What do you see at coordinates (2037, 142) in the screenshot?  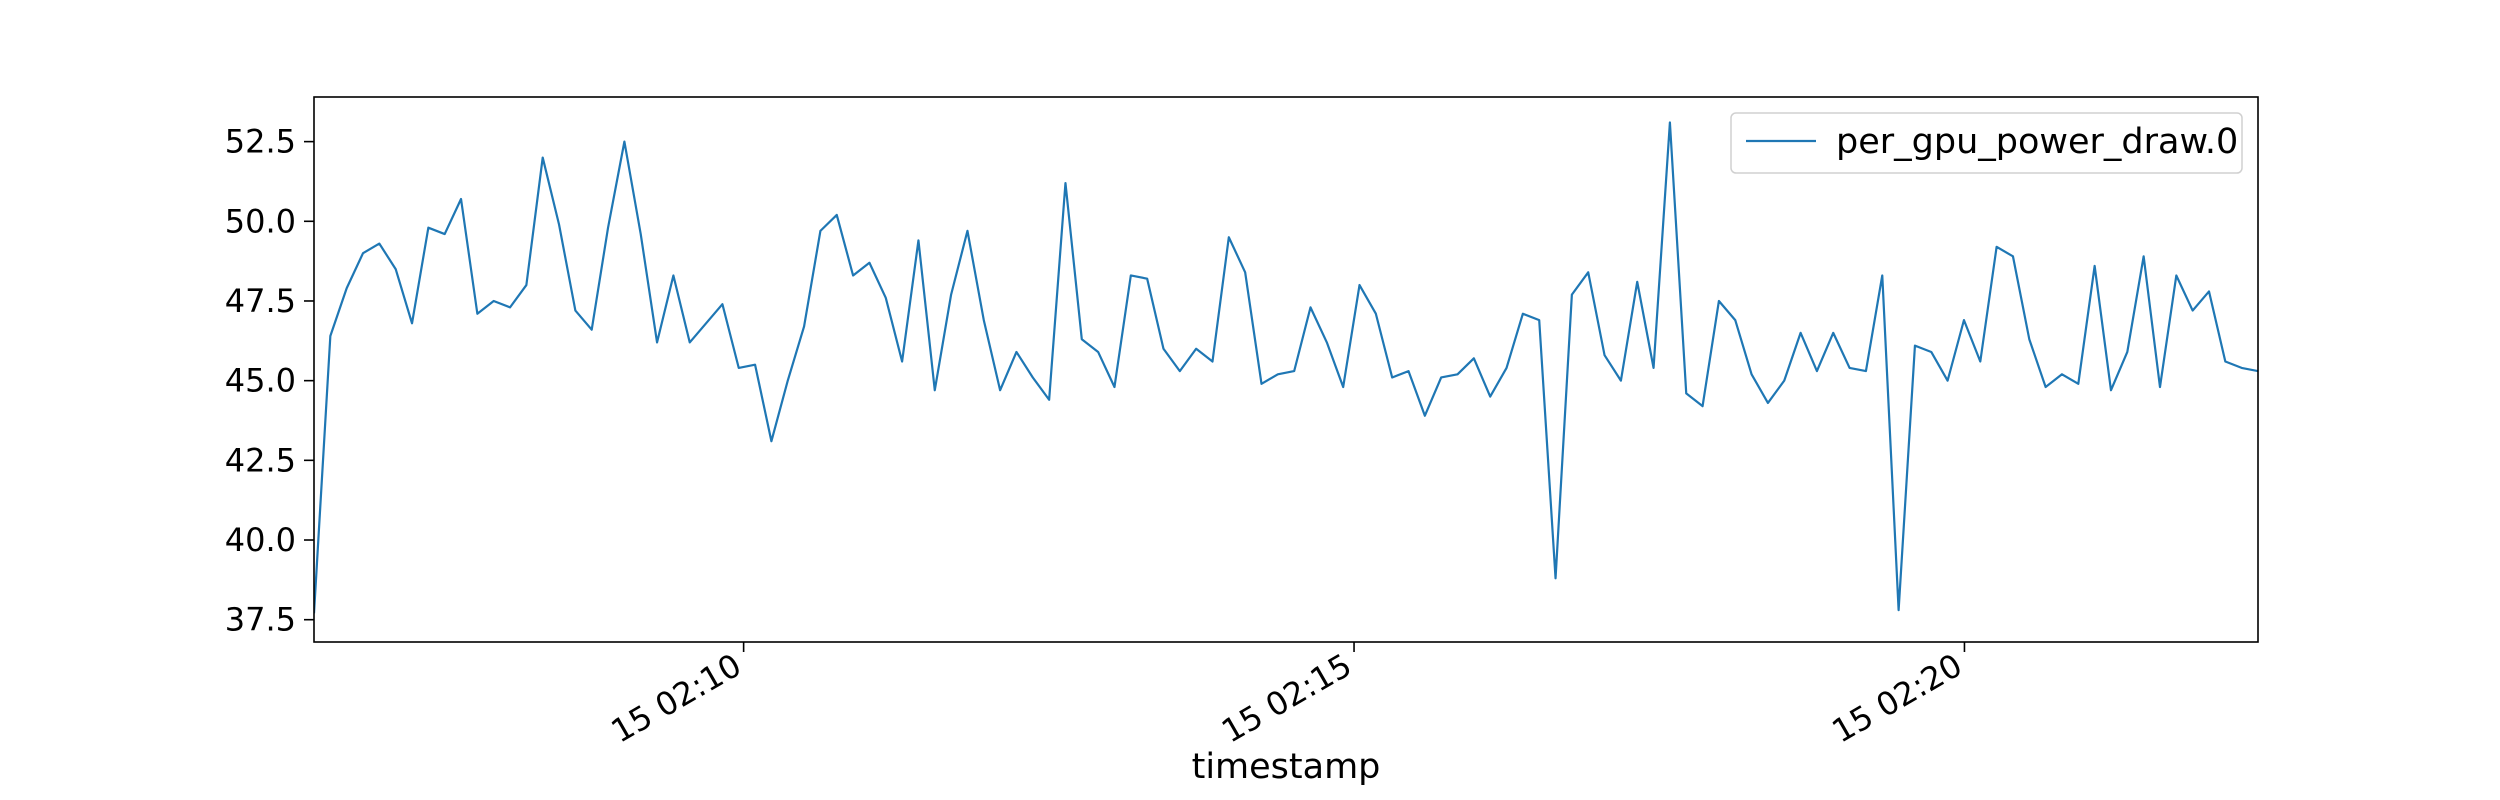 I see `legend-series-label: per_gpu_power_draw.0` at bounding box center [2037, 142].